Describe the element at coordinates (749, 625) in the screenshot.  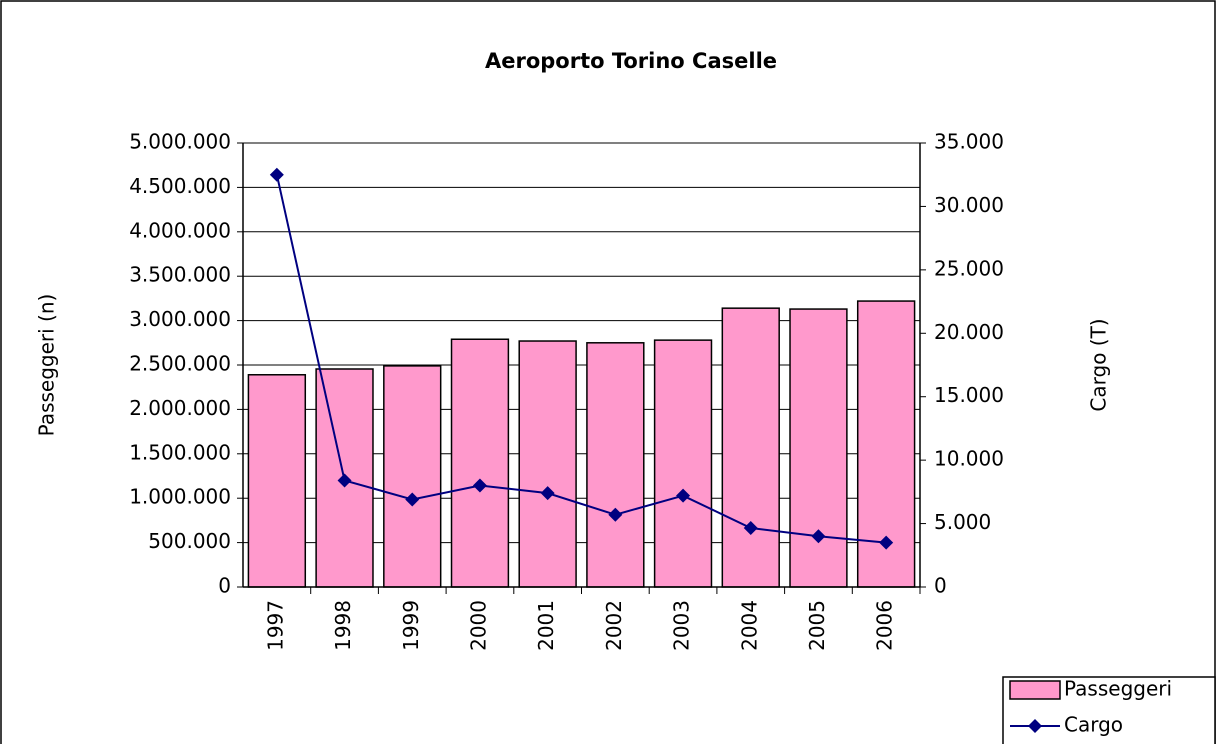
I see `x-tick-label: 2004` at that location.